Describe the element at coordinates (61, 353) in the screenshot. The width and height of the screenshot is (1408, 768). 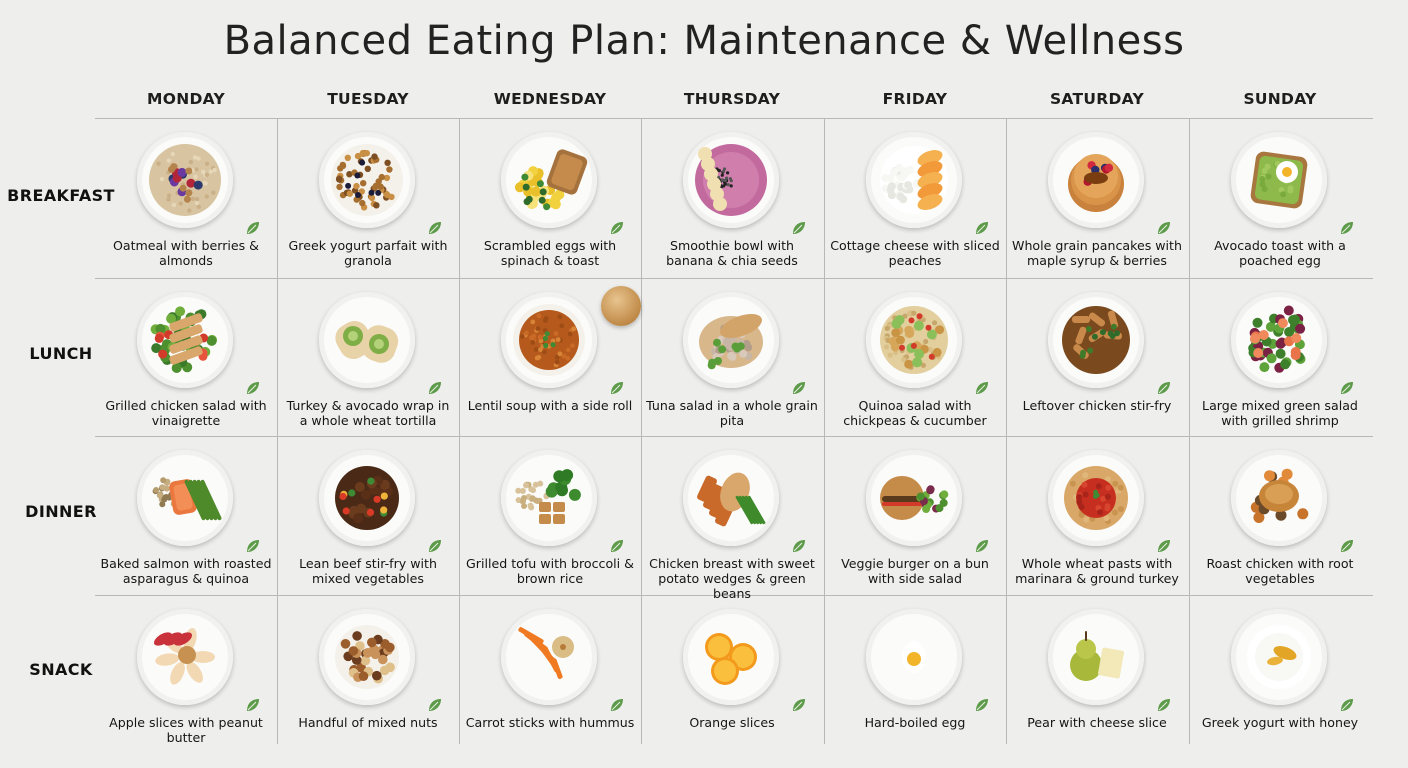
I see `meal-label-lunch: LUNCH` at that location.